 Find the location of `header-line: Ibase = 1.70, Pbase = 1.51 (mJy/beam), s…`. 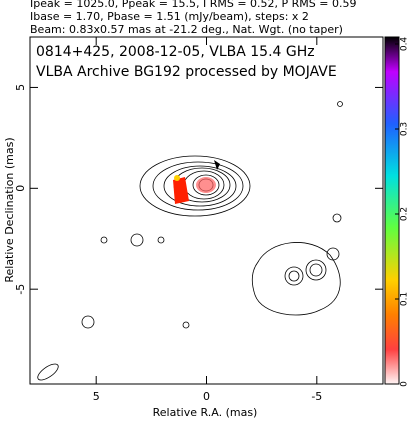

header-line: Ibase = 1.70, Pbase = 1.51 (mJy/beam), s… is located at coordinates (169, 16).